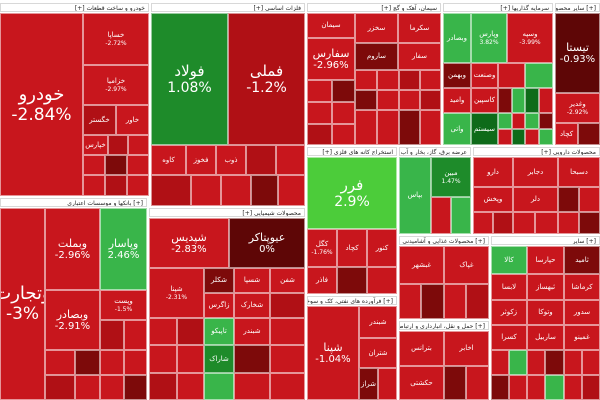 The width and height of the screenshot is (600, 400). I want to click on stock-tile: شتران, so click(378, 353).